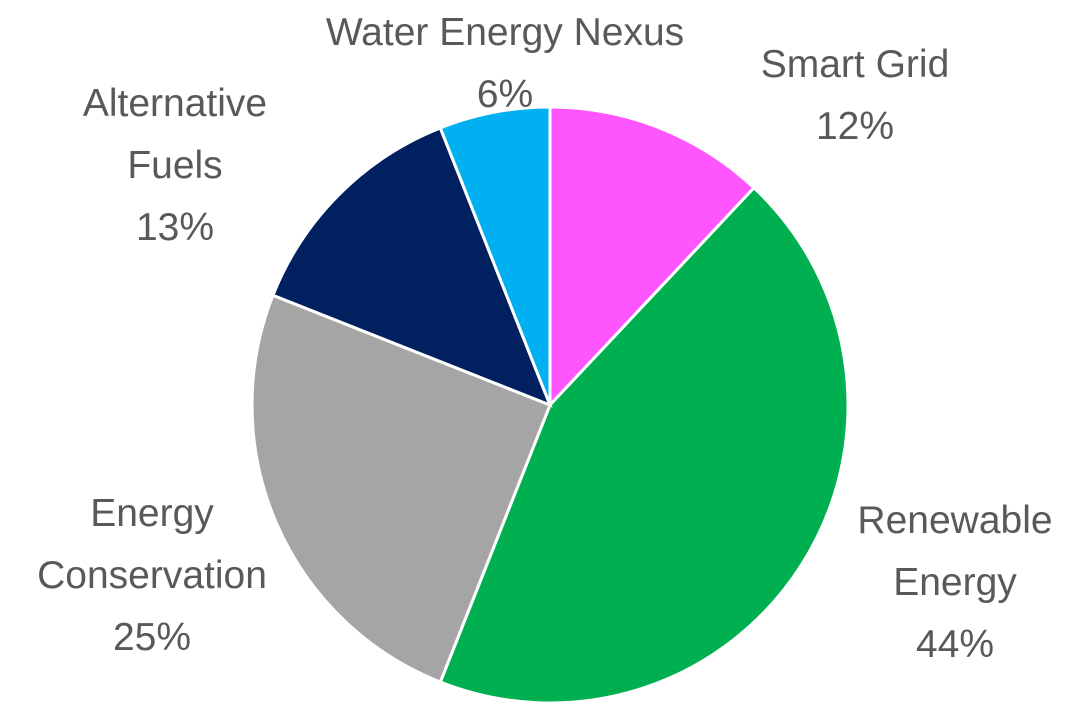  I want to click on data-label: Alternative Fuels 13%, so click(175, 166).